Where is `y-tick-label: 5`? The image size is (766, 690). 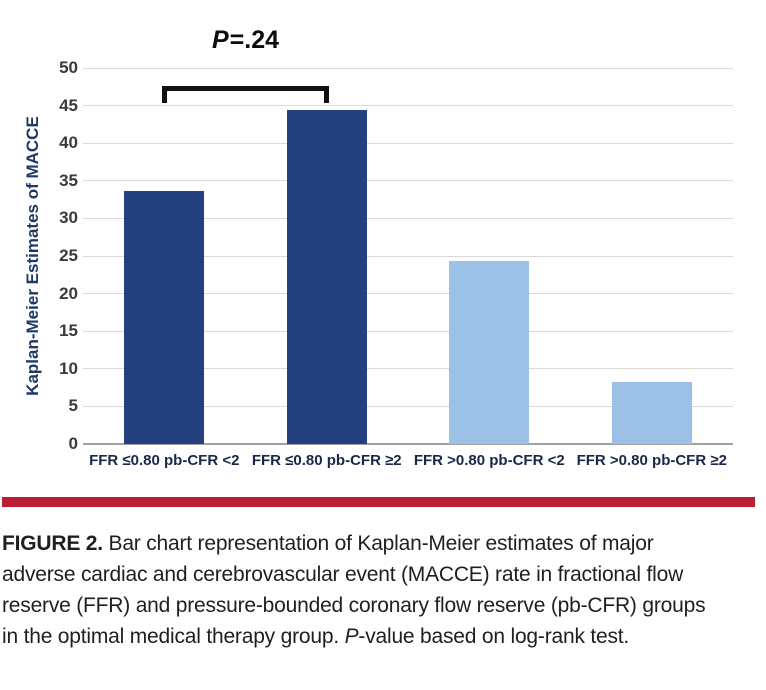 y-tick-label: 5 is located at coordinates (73, 406).